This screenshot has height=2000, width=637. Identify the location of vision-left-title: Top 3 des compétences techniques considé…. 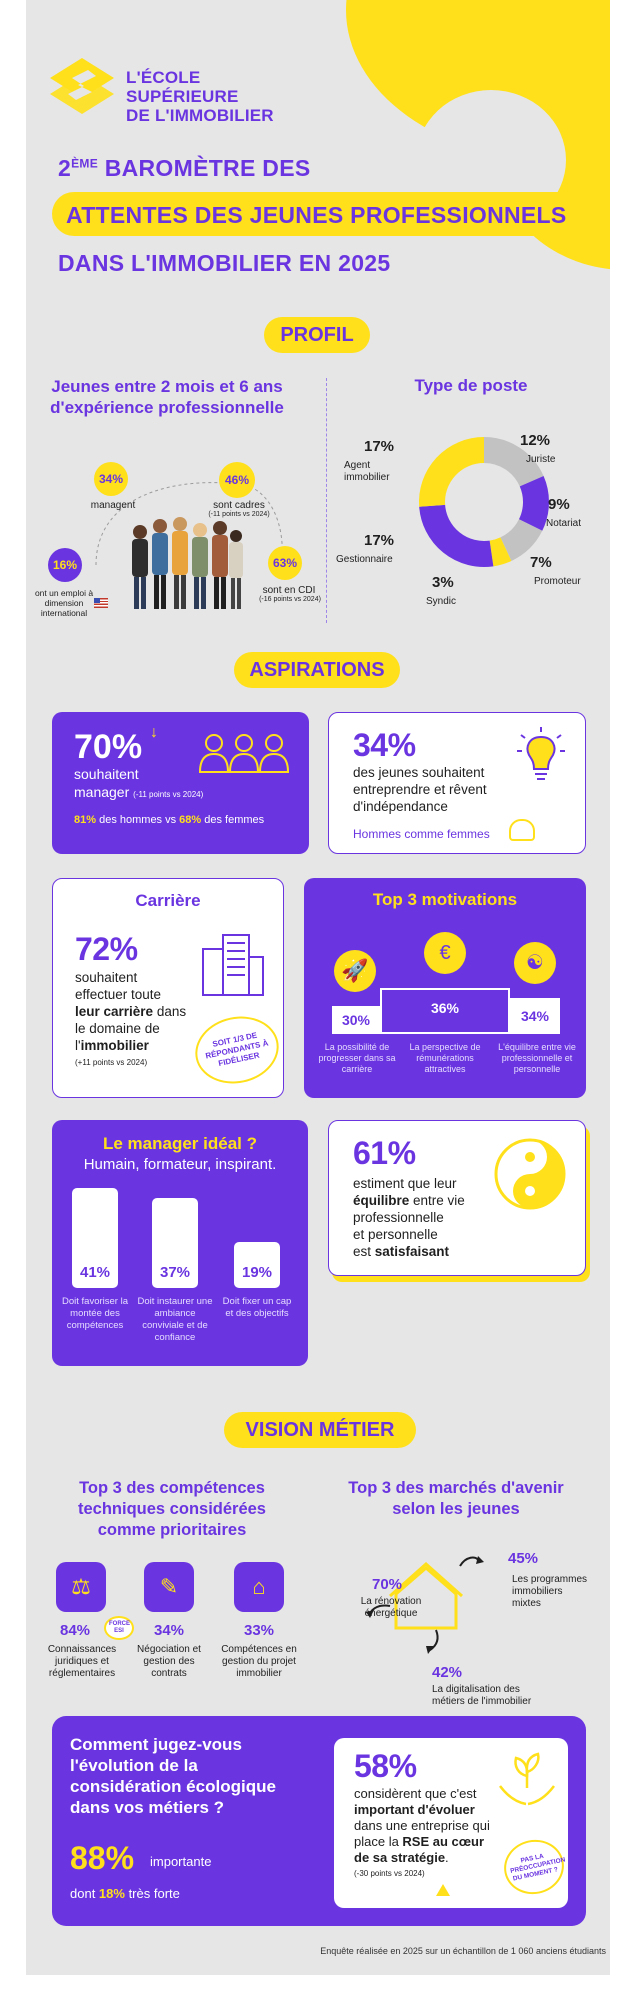
(172, 1509).